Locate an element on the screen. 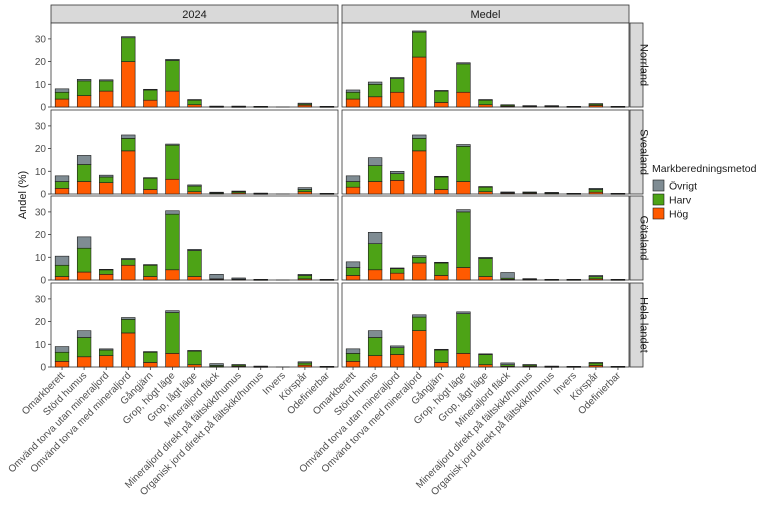 The image size is (768, 518). bar-gotaland-2024-stord-humus-harv is located at coordinates (84, 260).